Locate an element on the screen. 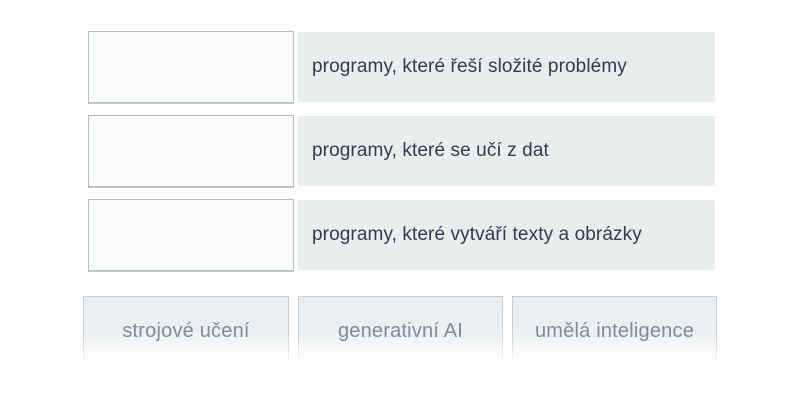 Image resolution: width=800 pixels, height=400 pixels. description-panel-1: programy, které řeší složité problémy is located at coordinates (506, 67).